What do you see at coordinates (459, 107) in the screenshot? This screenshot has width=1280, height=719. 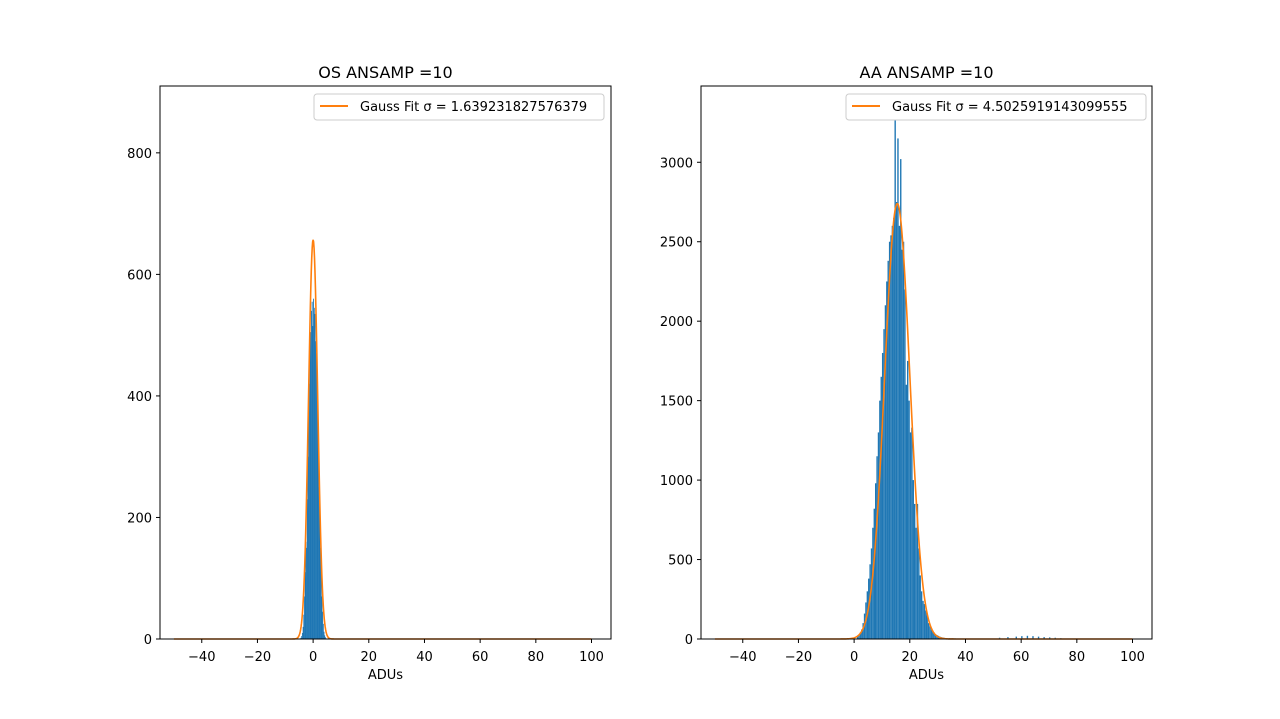 I see `legend: Gauss Fit σ = 1.639231827576379` at bounding box center [459, 107].